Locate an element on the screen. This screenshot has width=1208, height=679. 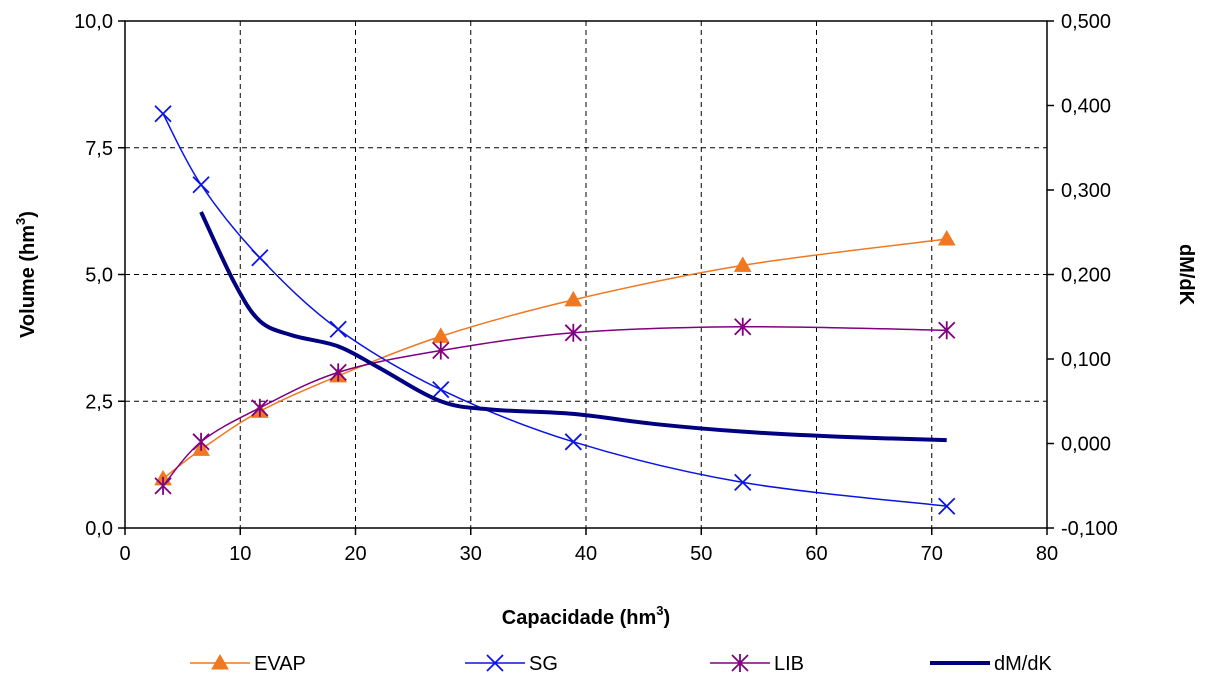
legend-marker-sg is located at coordinates (495, 663).